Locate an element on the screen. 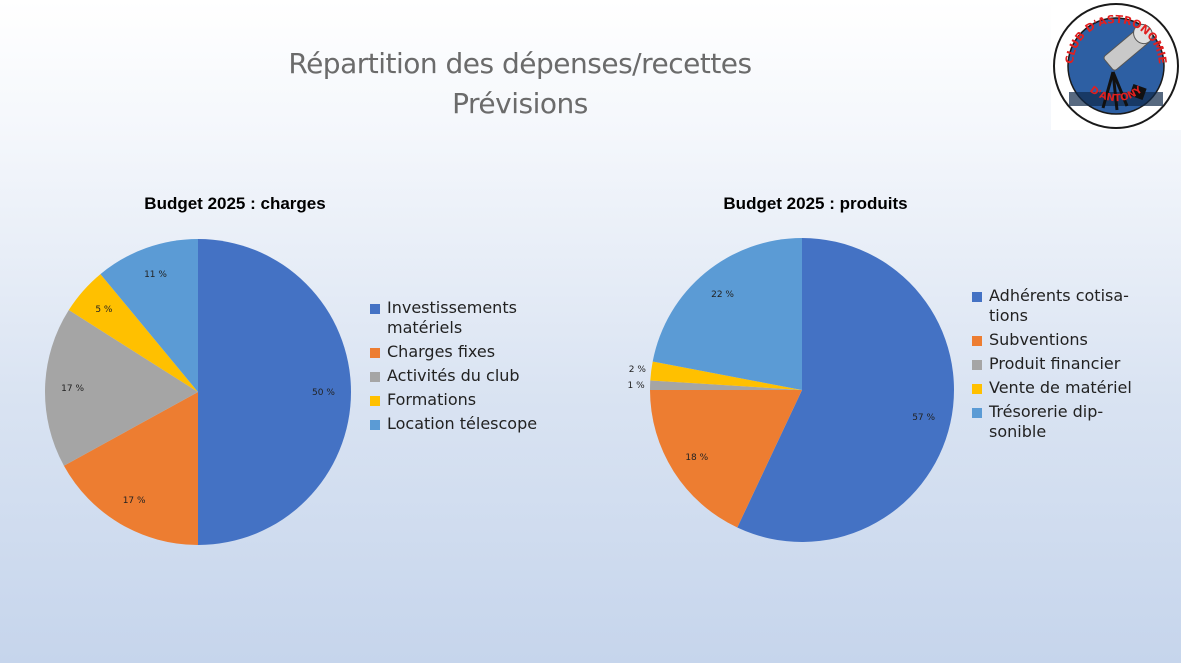 This screenshot has width=1181, height=663. pie-label-charges-3: 5 % is located at coordinates (104, 310).